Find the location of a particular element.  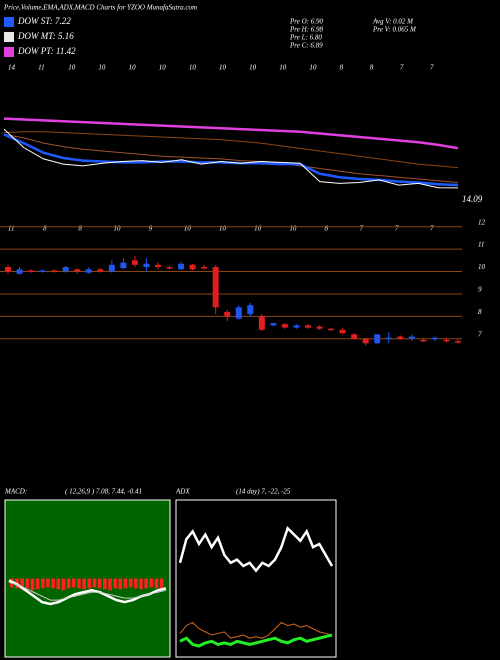

top-label: 9 is located at coordinates (151, 229).